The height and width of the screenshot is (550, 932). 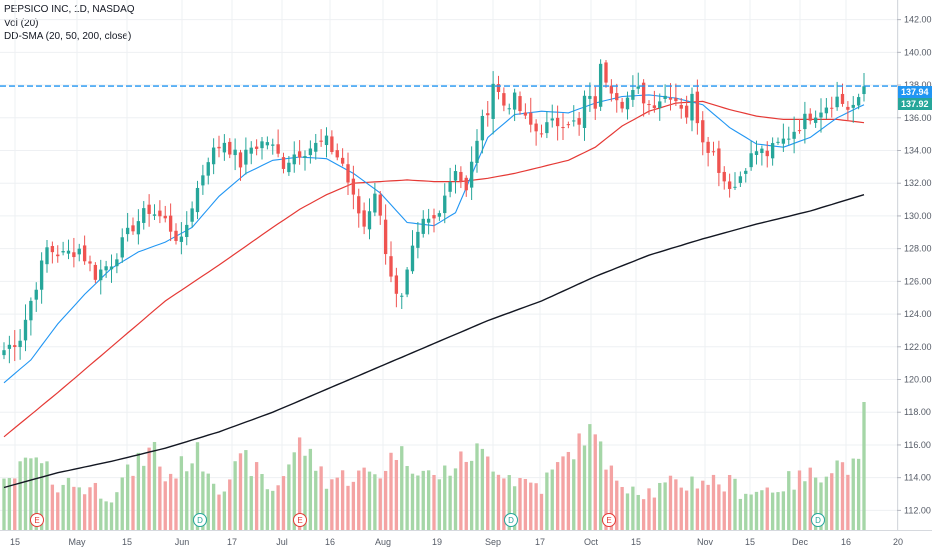 I want to click on dividend-marker: D, so click(x=511, y=520).